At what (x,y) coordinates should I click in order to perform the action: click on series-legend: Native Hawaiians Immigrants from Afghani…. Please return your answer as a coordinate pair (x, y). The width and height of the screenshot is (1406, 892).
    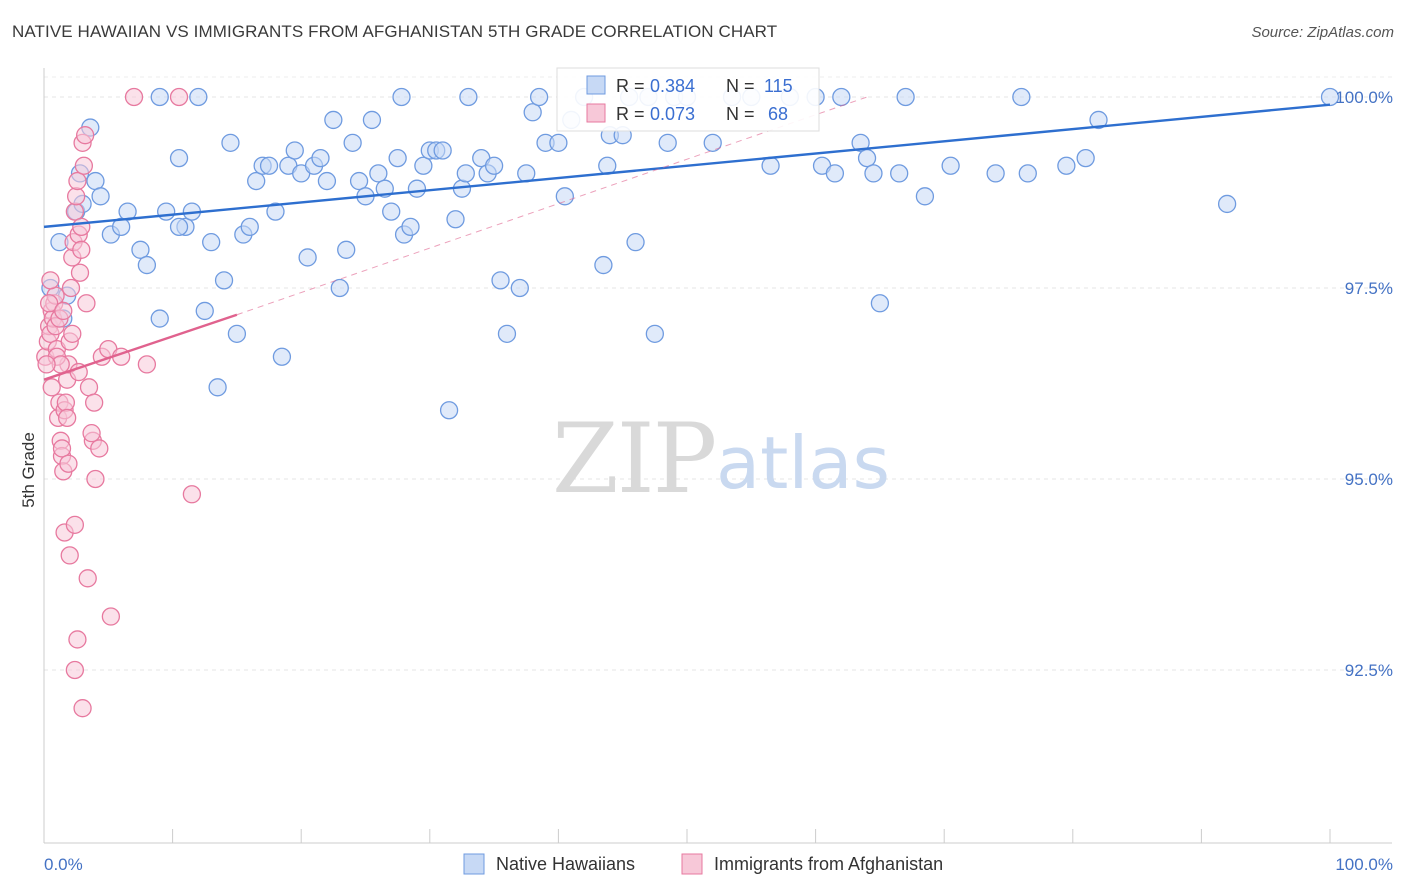
    Looking at the image, I should click on (703, 864).